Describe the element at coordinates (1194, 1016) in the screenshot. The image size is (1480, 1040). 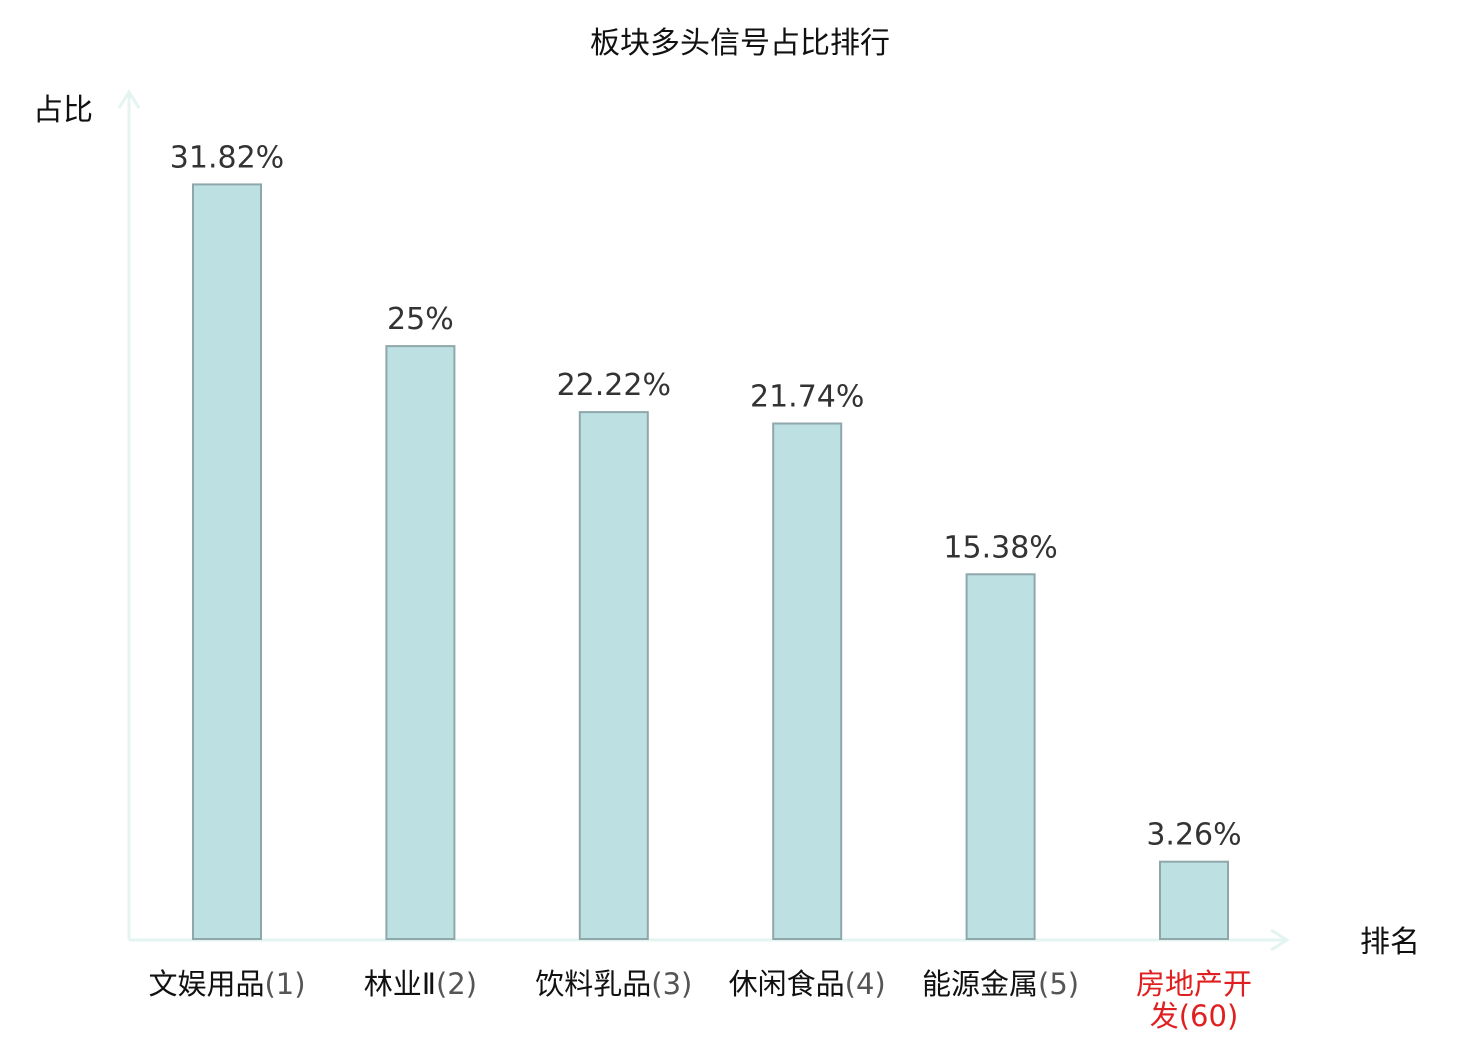
I see `tick-label-second-line: 发(60)` at that location.